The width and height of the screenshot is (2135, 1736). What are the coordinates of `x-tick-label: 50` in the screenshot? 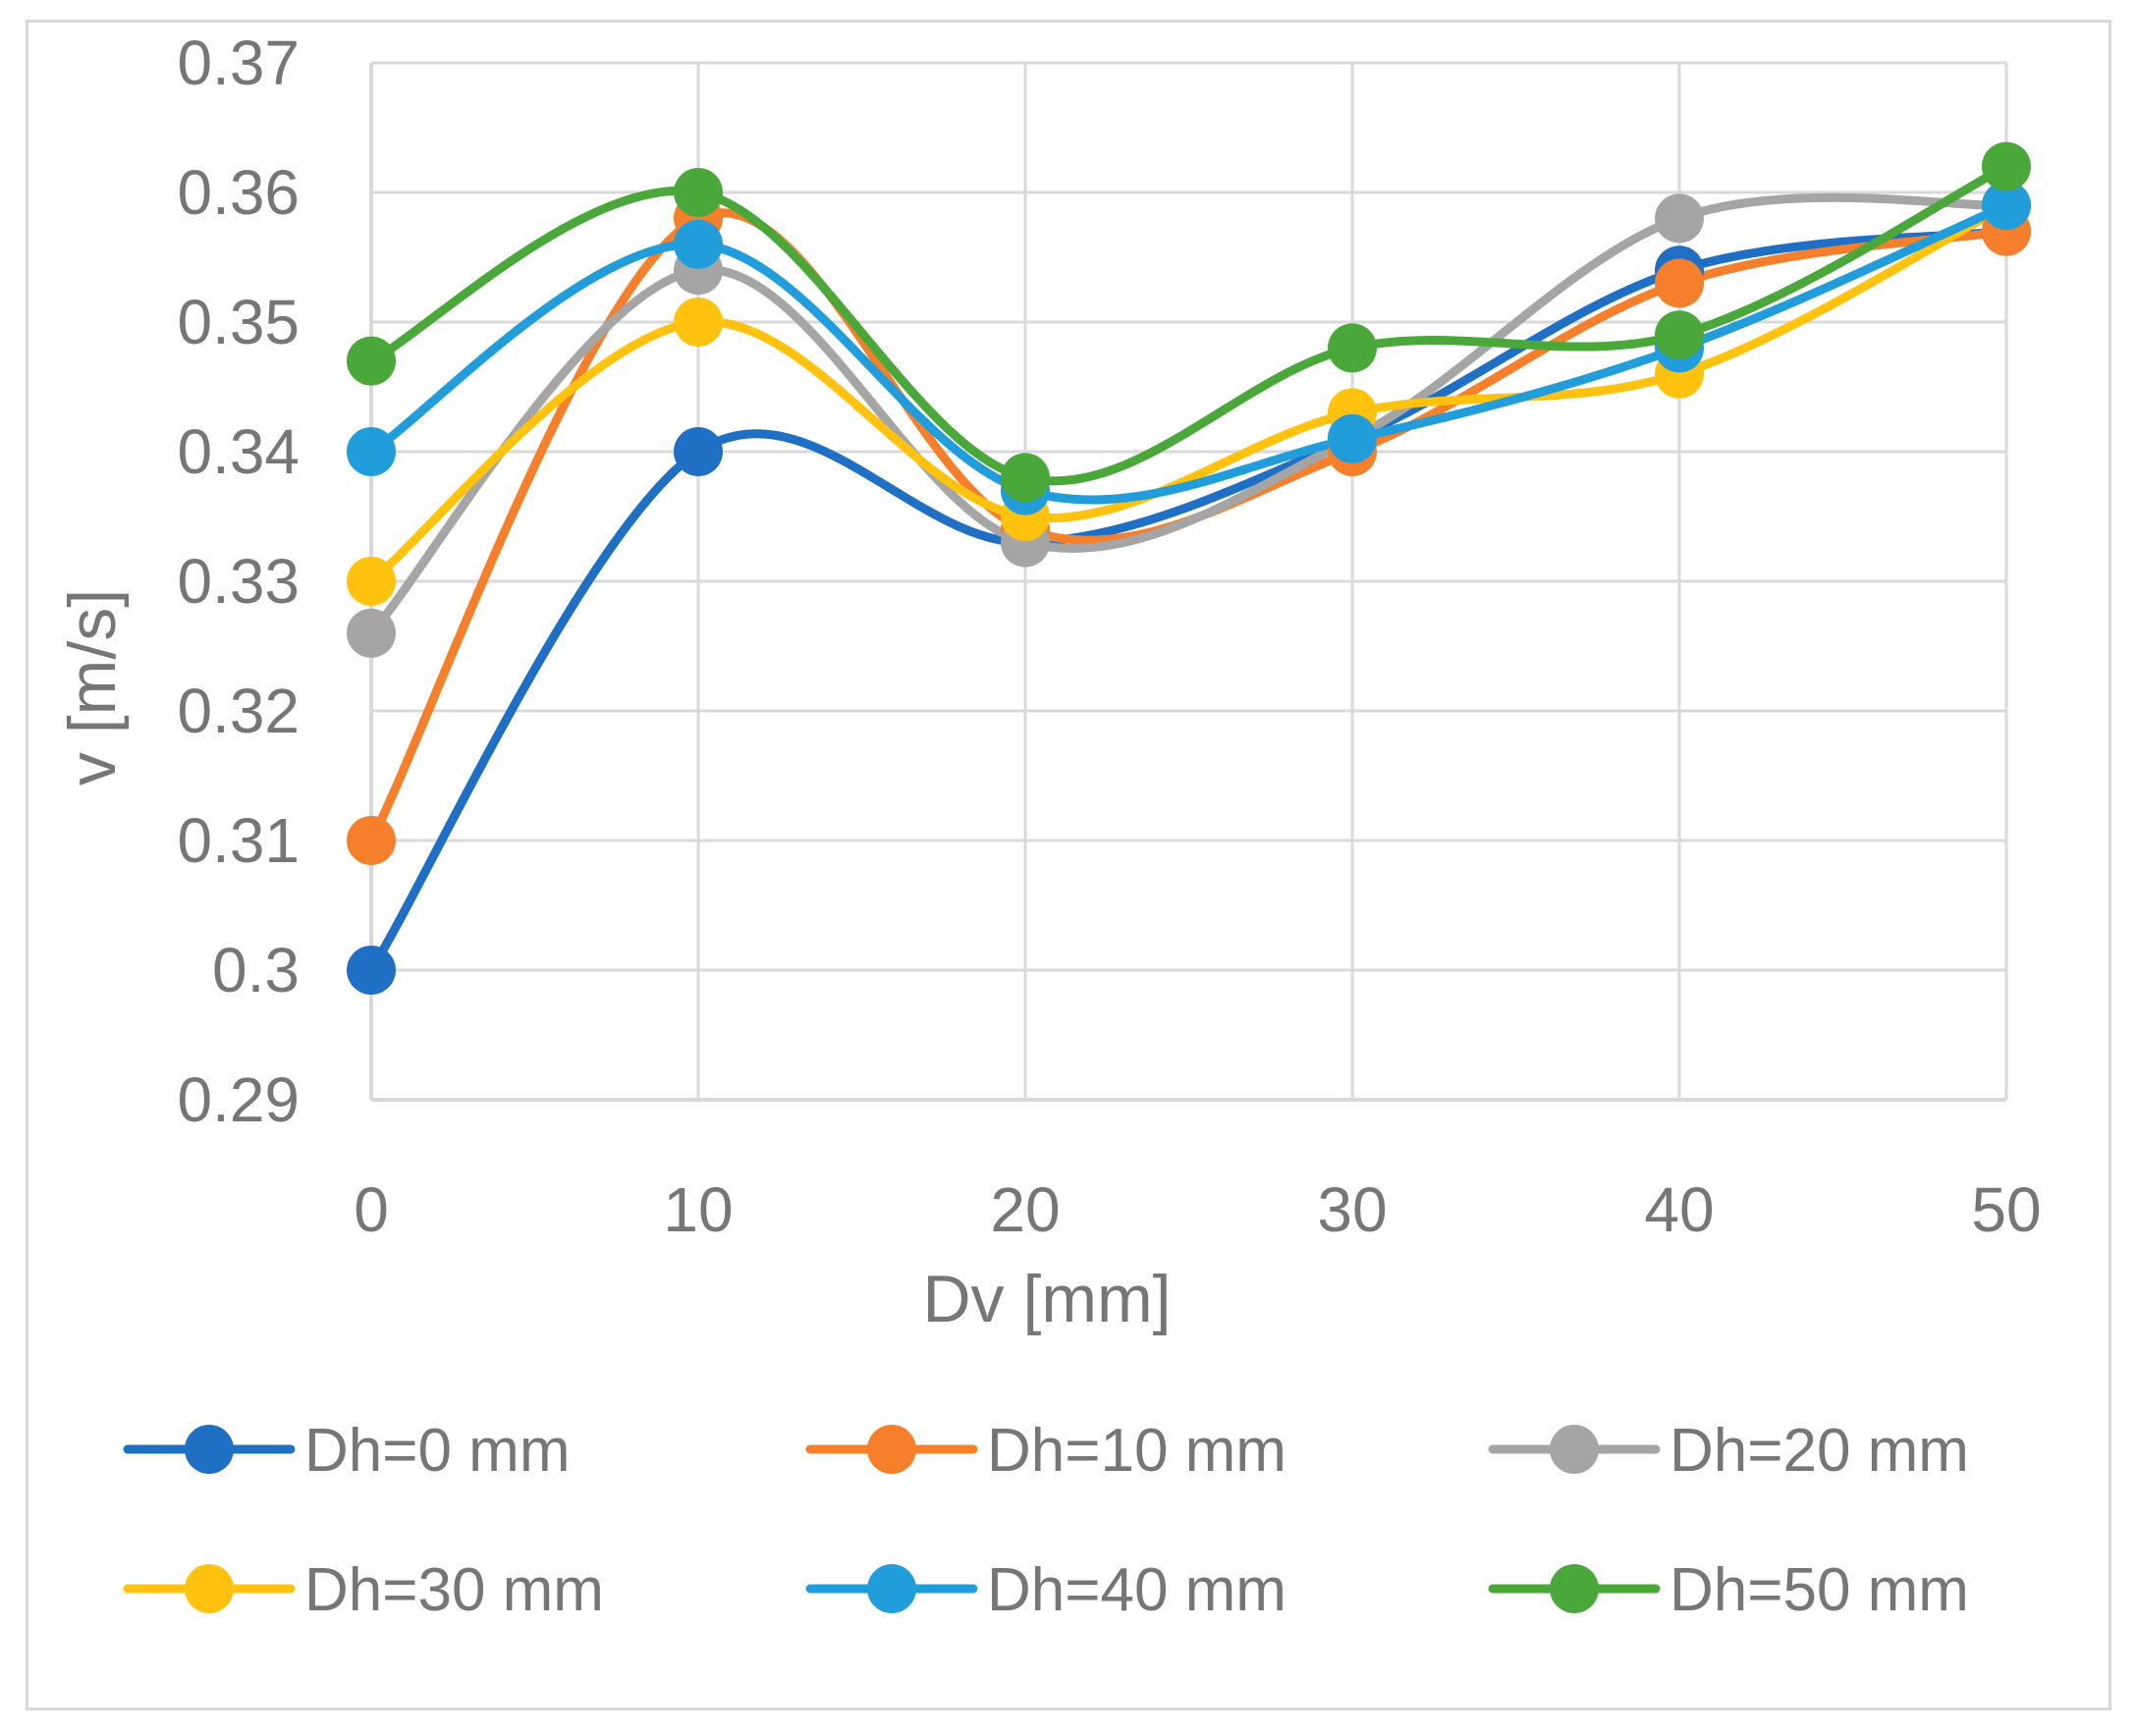 It's located at (2006, 1209).